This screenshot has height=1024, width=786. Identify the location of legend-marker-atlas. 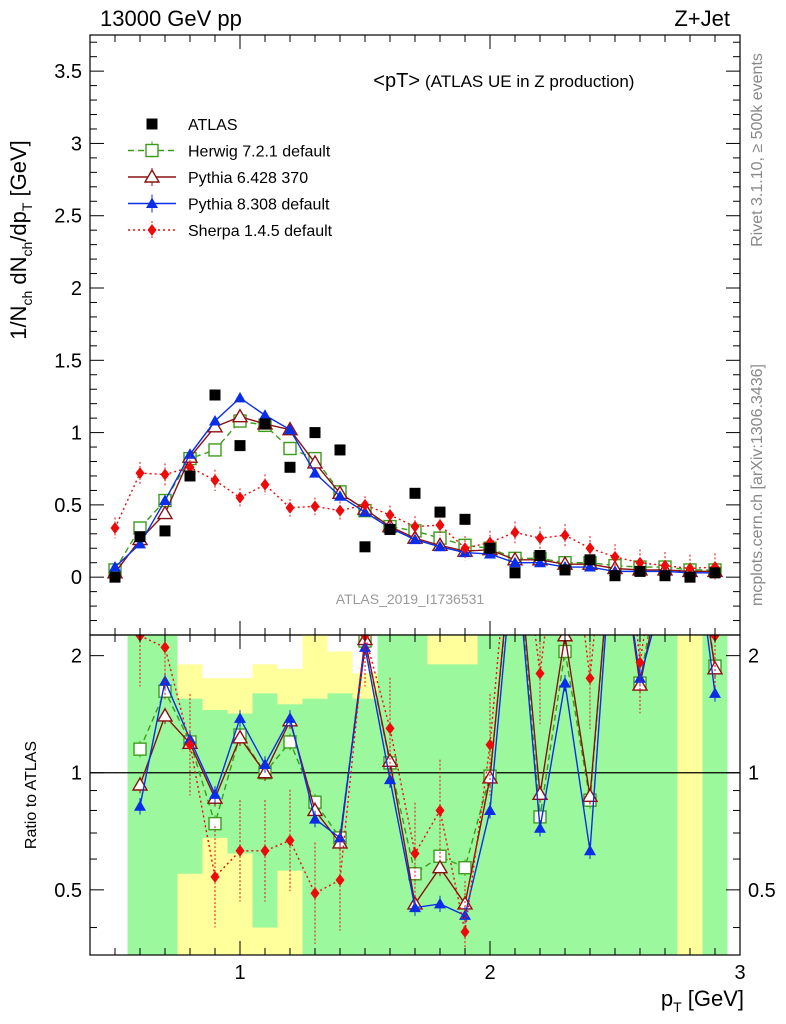
(152, 124).